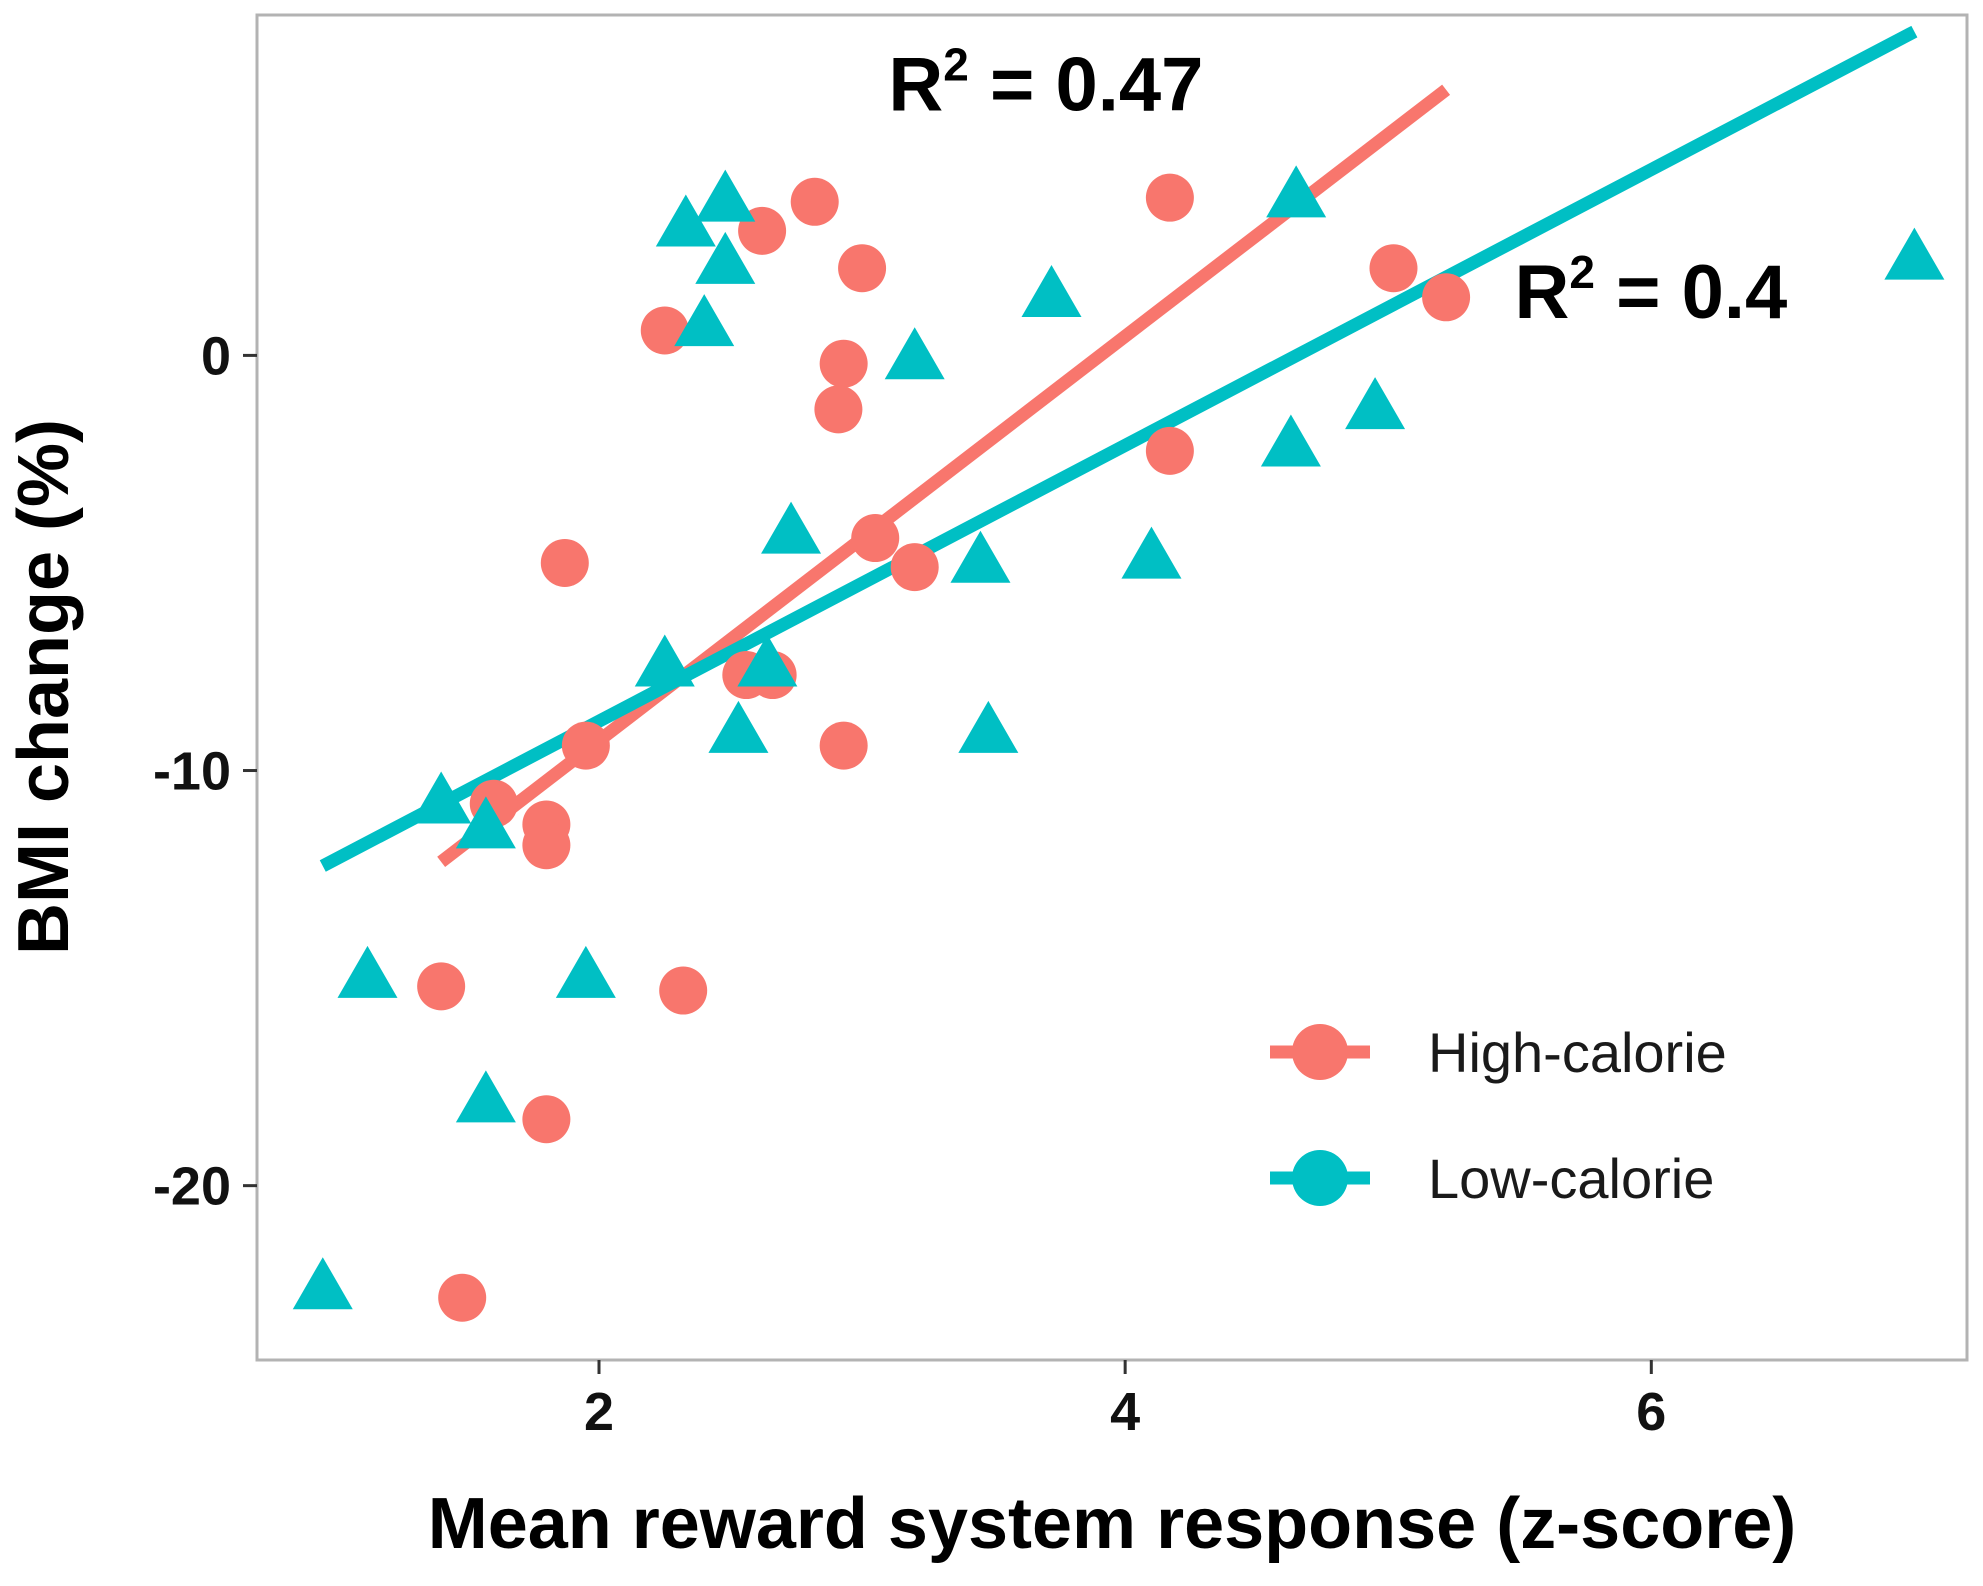 This screenshot has height=1586, width=1983. What do you see at coordinates (599, 1412) in the screenshot?
I see `x-tick-label: 2` at bounding box center [599, 1412].